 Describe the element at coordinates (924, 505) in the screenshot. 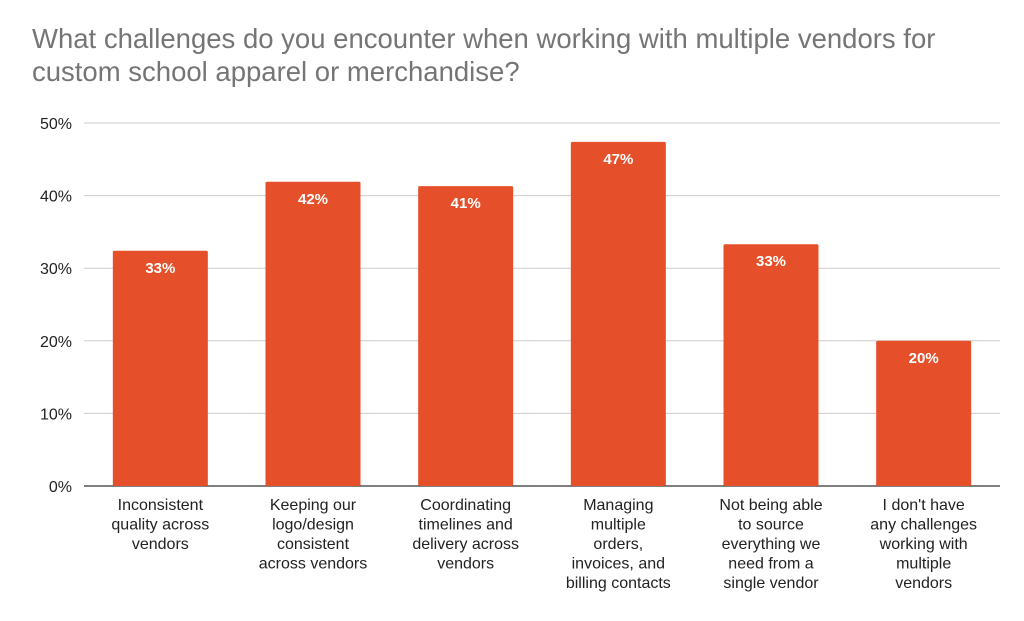

I see `x-category-label-line: I don't have` at that location.